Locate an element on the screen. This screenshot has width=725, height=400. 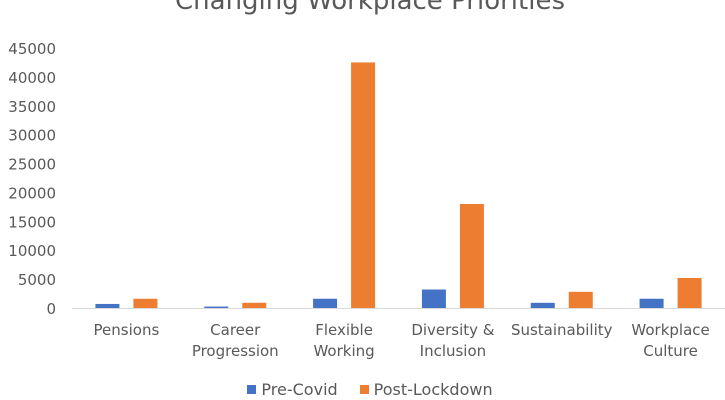
chart-title: Changing Workplace Priorities is located at coordinates (370, 8).